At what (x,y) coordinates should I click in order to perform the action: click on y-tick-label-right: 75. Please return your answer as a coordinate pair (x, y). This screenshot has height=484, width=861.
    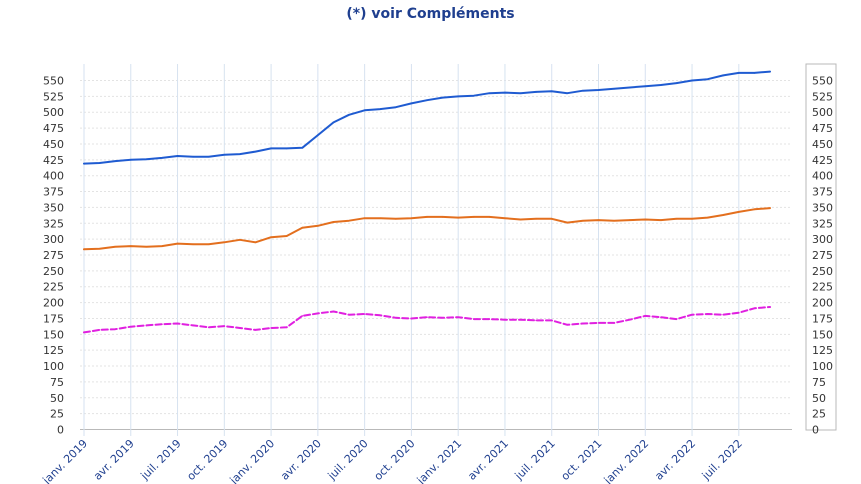
    Looking at the image, I should click on (819, 382).